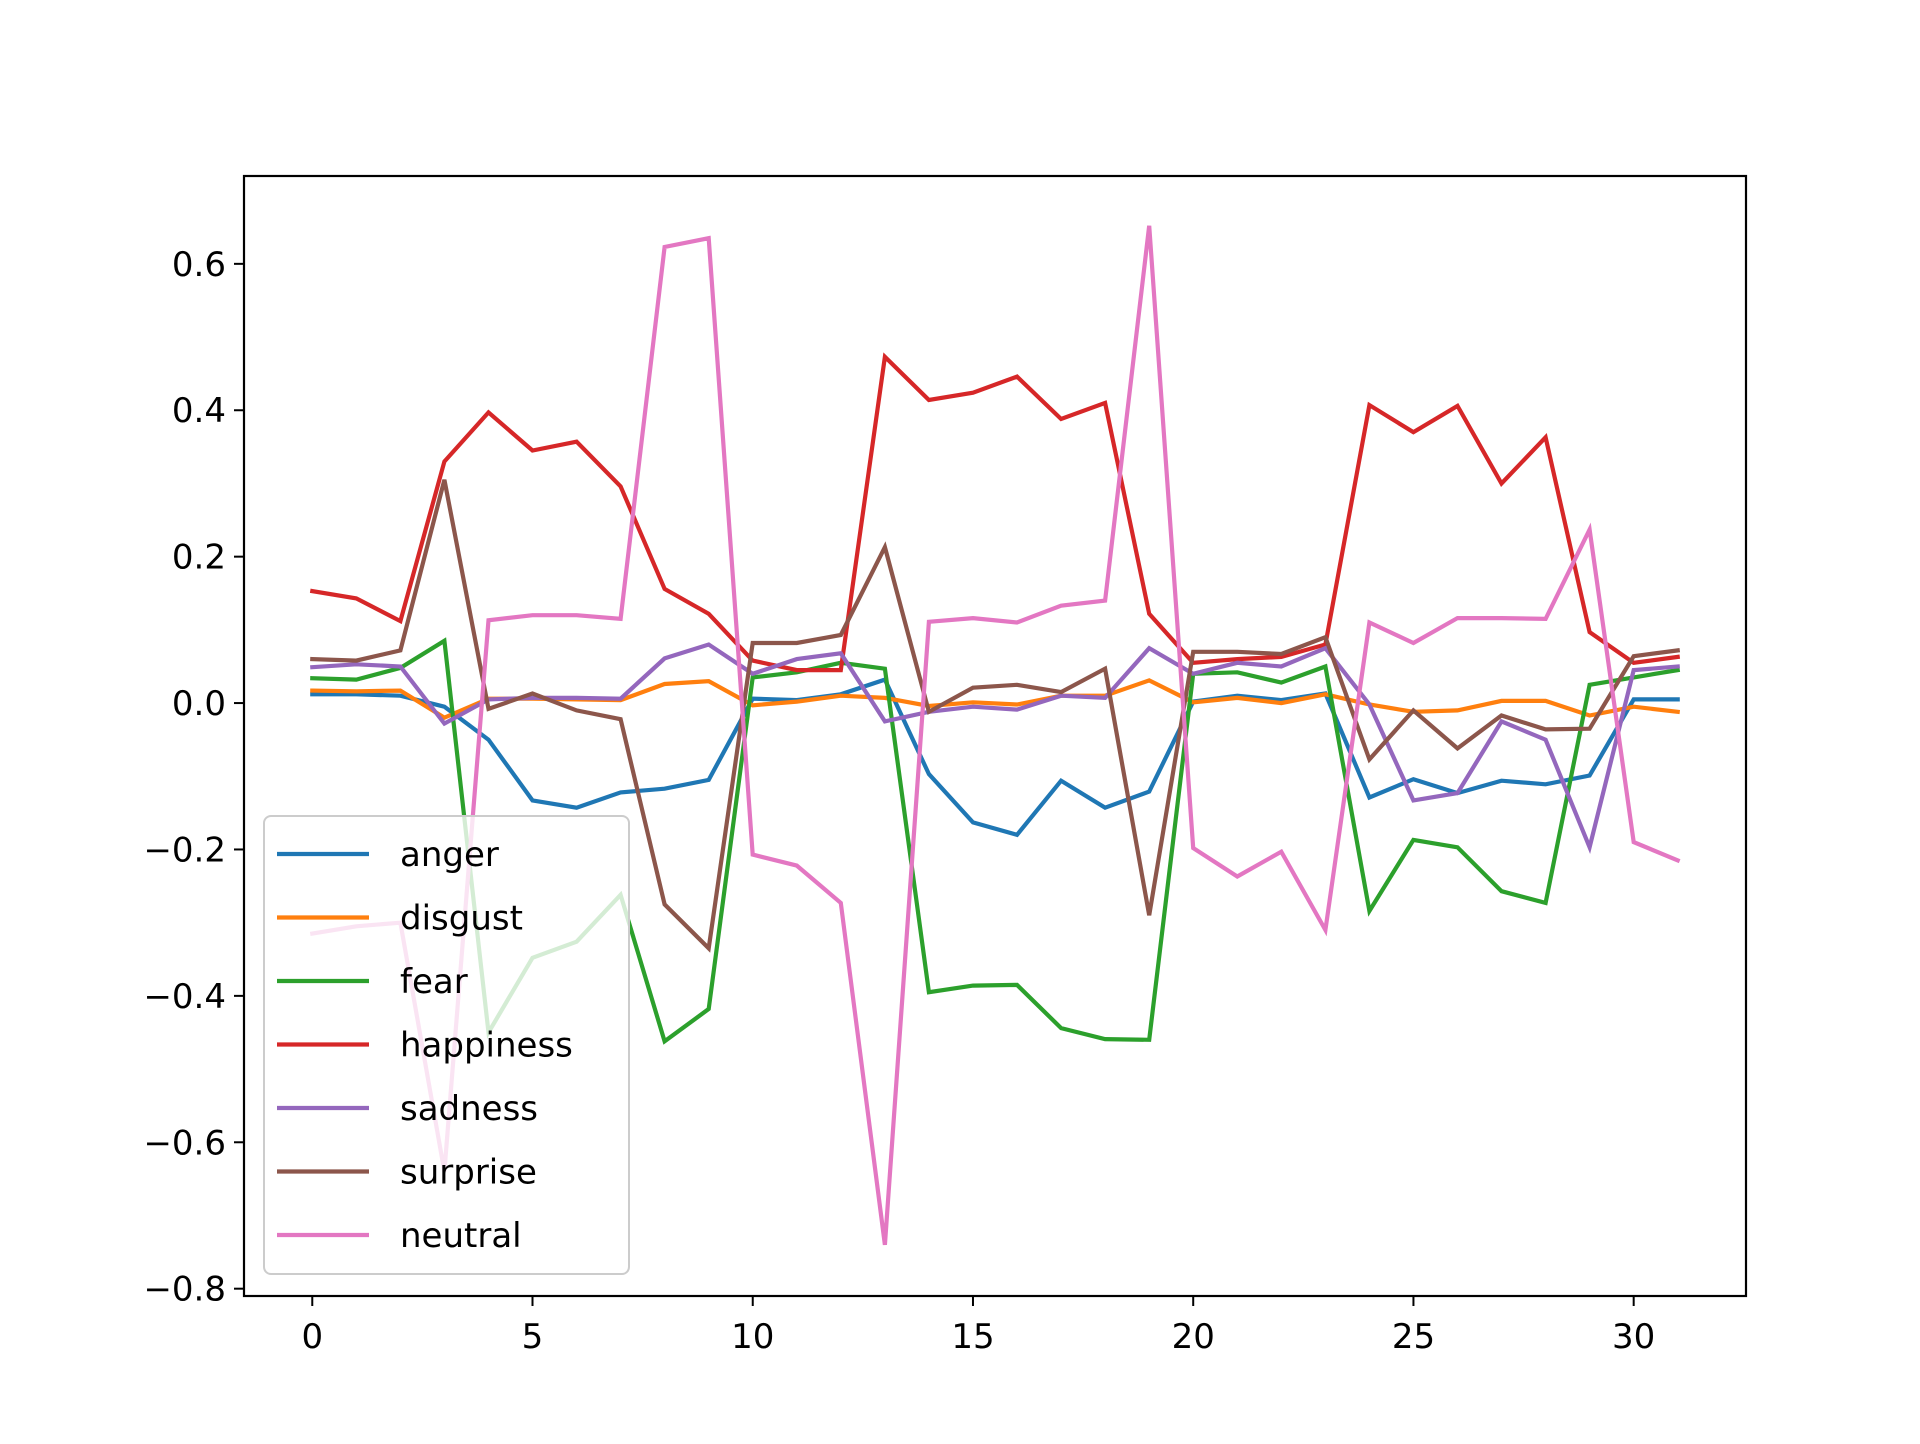 The image size is (1920, 1444). What do you see at coordinates (972, 1337) in the screenshot?
I see `x-tick-label: 15` at bounding box center [972, 1337].